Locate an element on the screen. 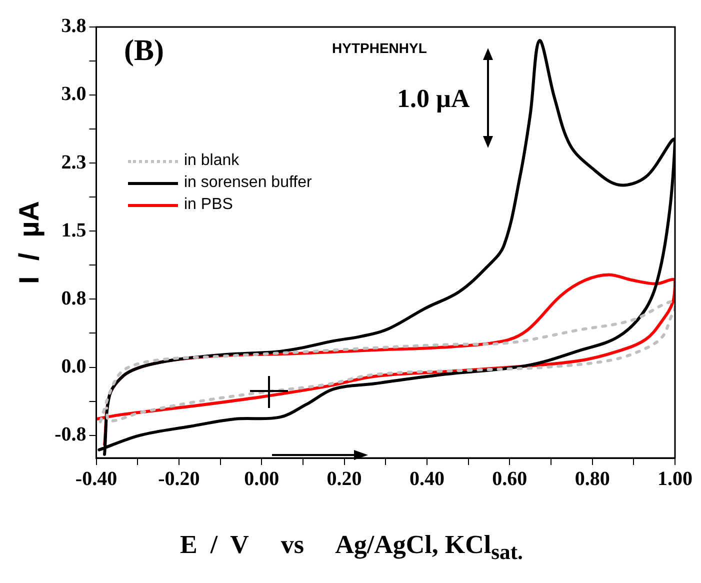  y-tick-label: -0.8 is located at coordinates (70, 434).